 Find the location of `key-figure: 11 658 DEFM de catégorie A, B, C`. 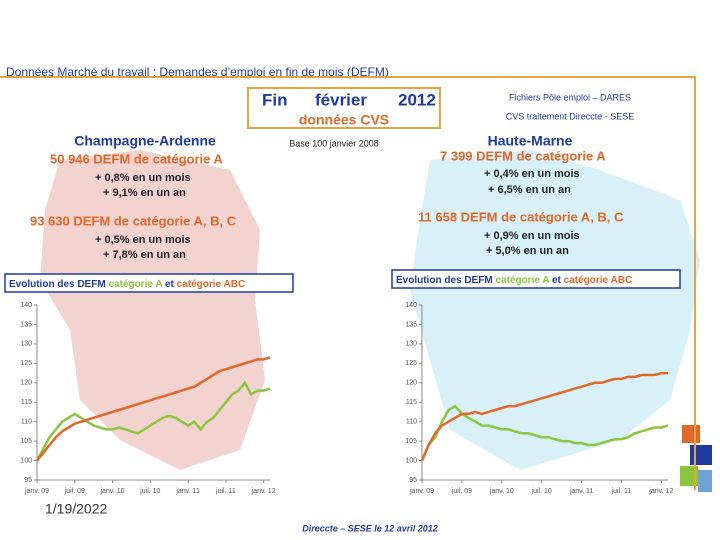

key-figure: 11 658 DEFM de catégorie A, B, C is located at coordinates (521, 216).